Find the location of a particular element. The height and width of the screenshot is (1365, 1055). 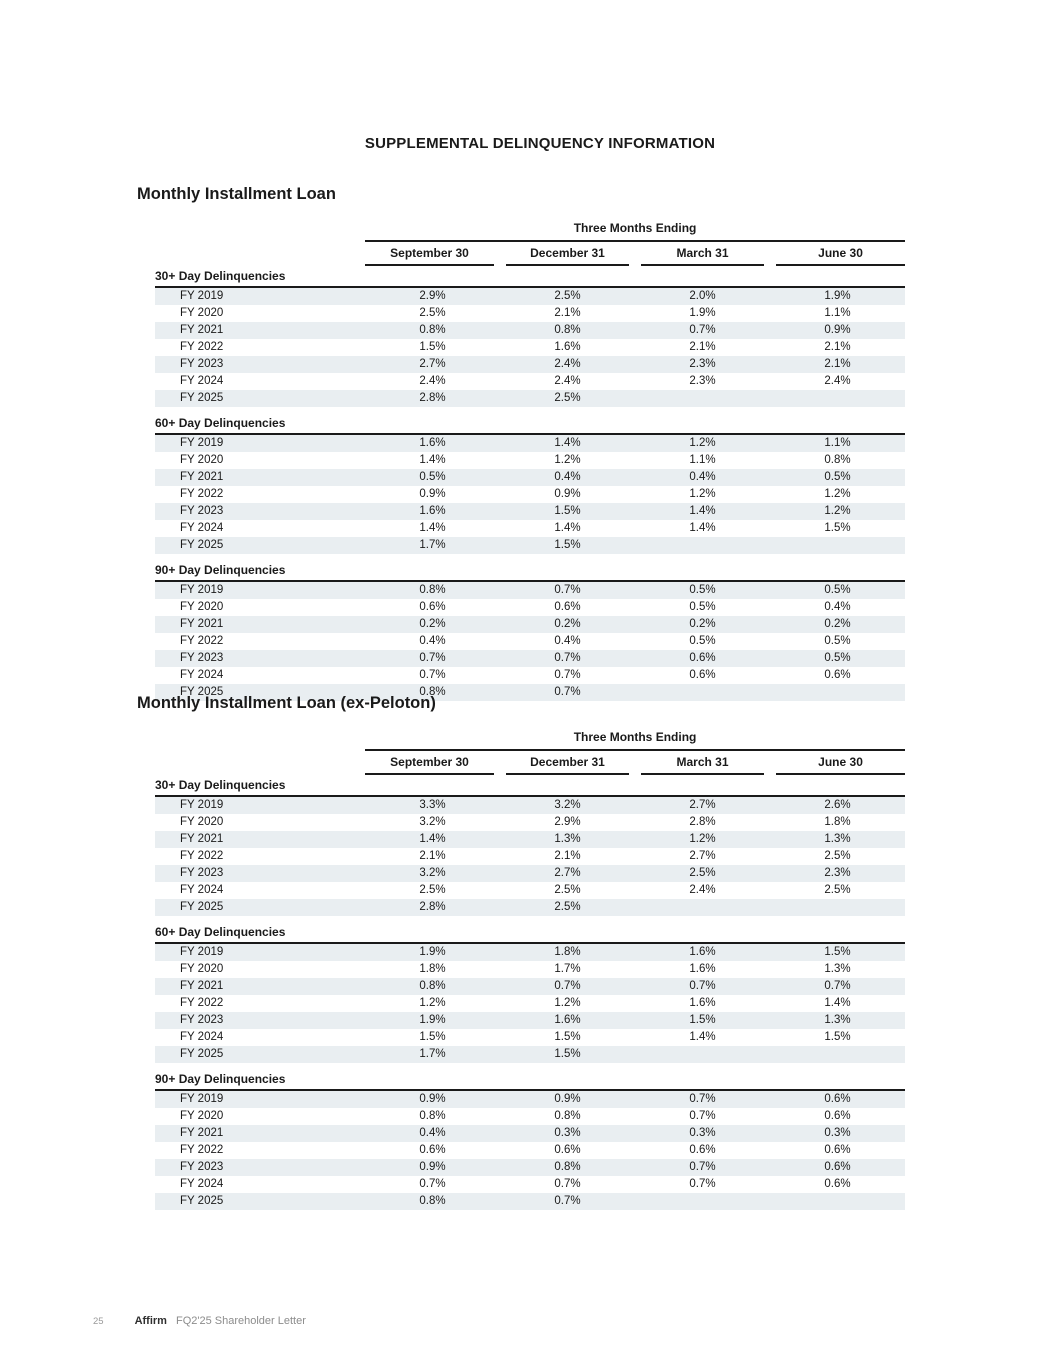

brand-name: Affirm is located at coordinates (150, 1321).